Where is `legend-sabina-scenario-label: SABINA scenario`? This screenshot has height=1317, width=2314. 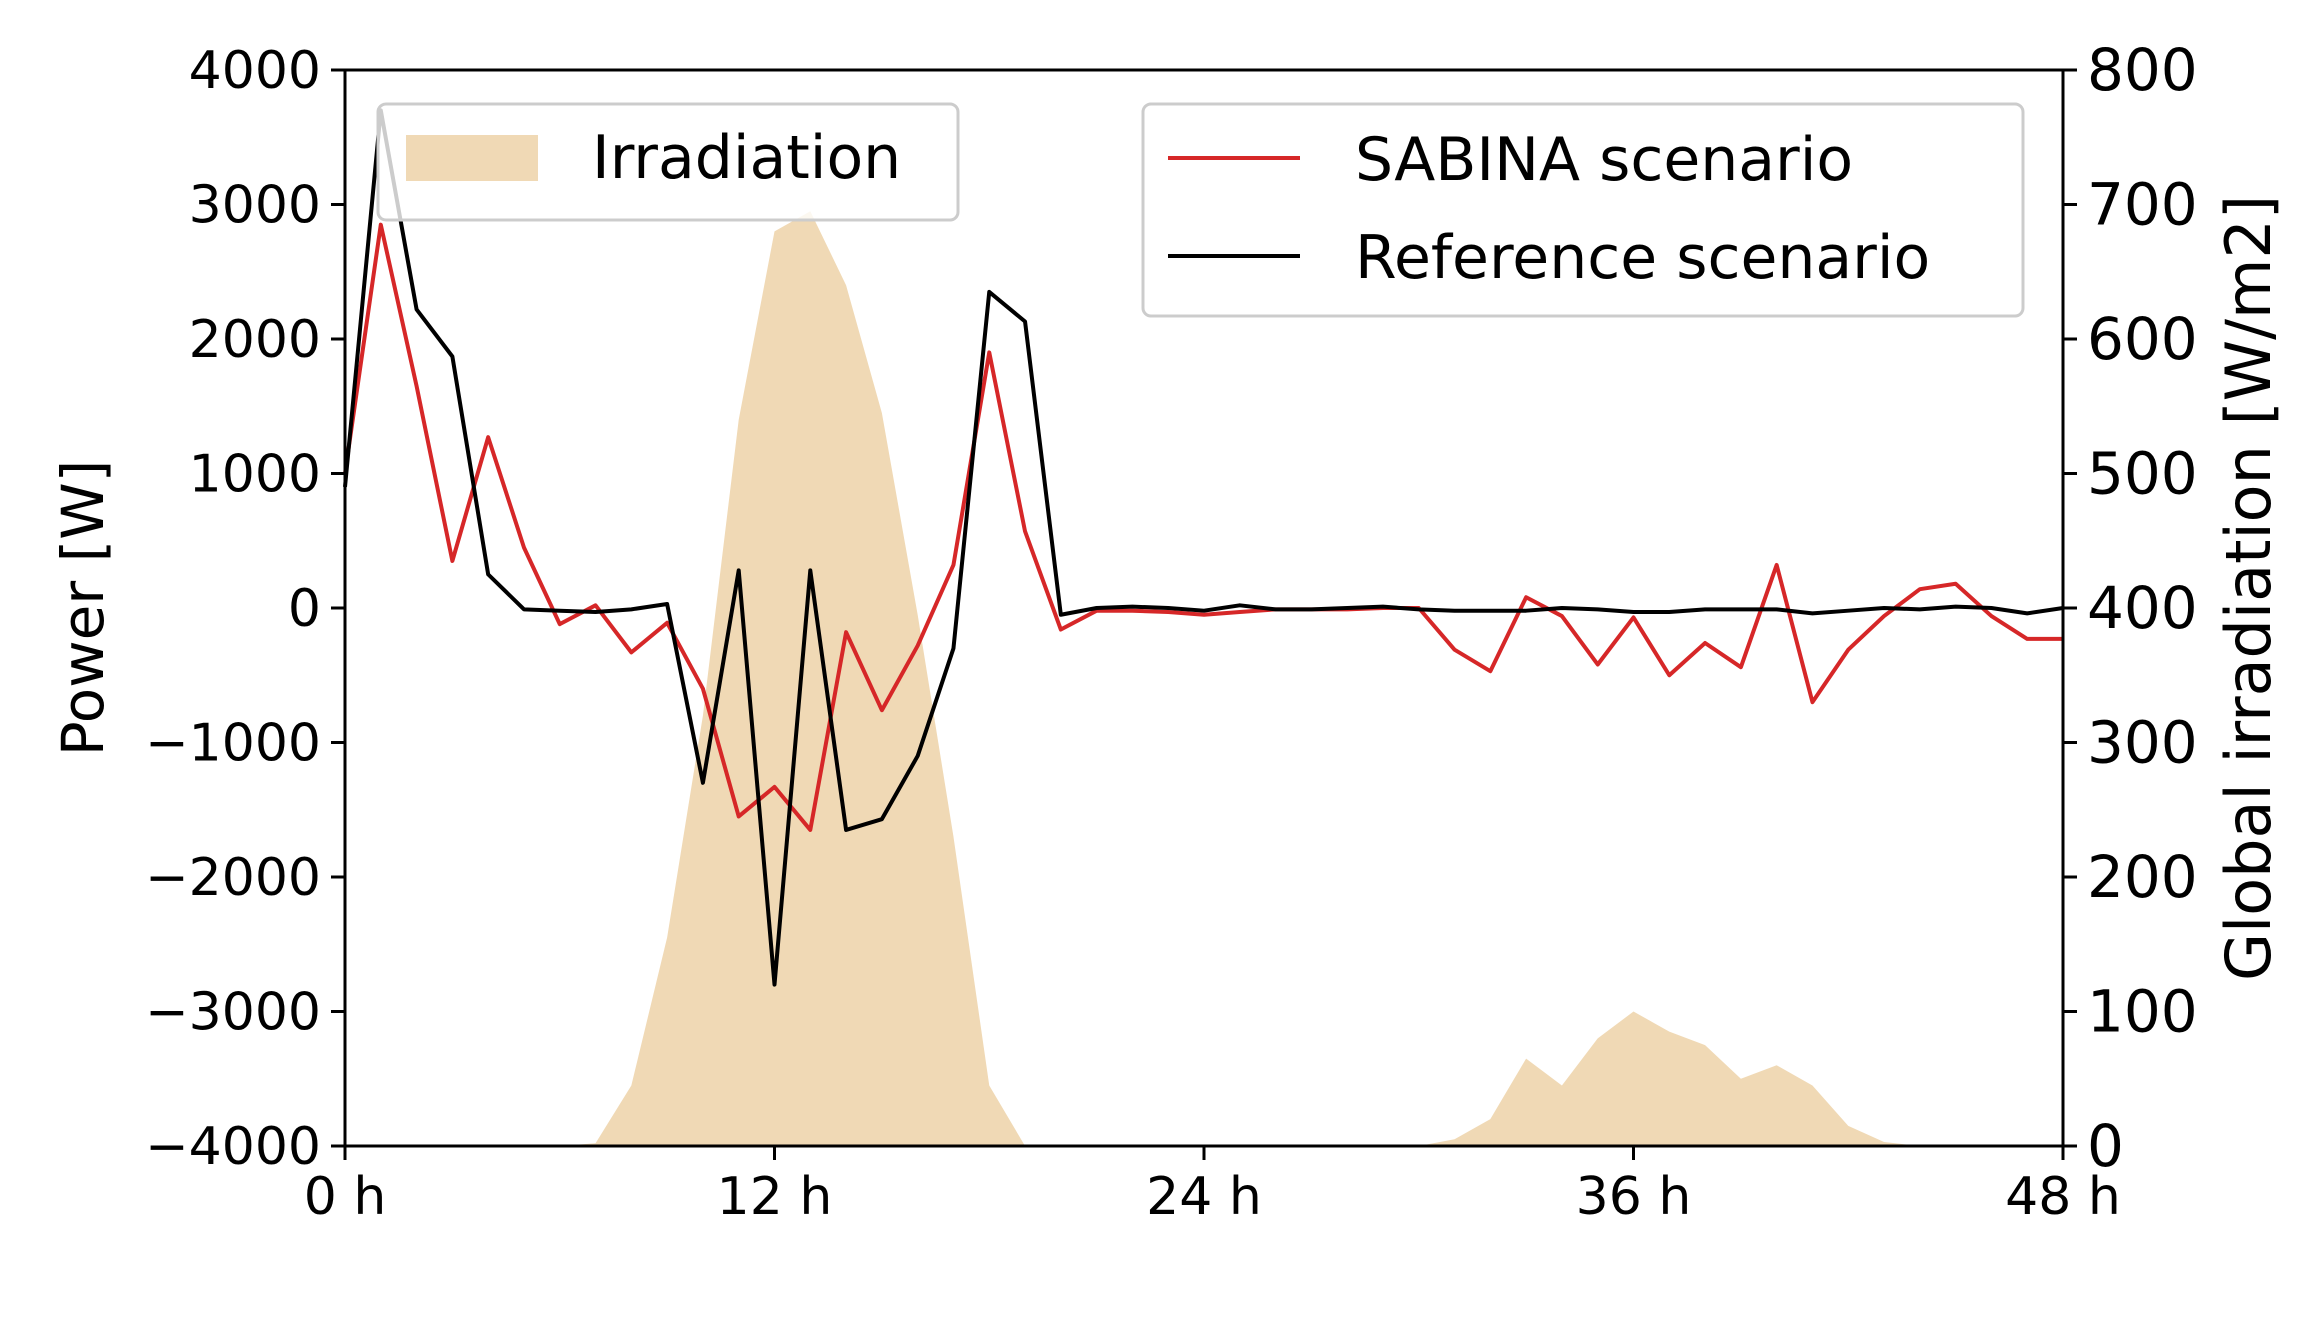
legend-sabina-scenario-label: SABINA scenario is located at coordinates (1604, 160).